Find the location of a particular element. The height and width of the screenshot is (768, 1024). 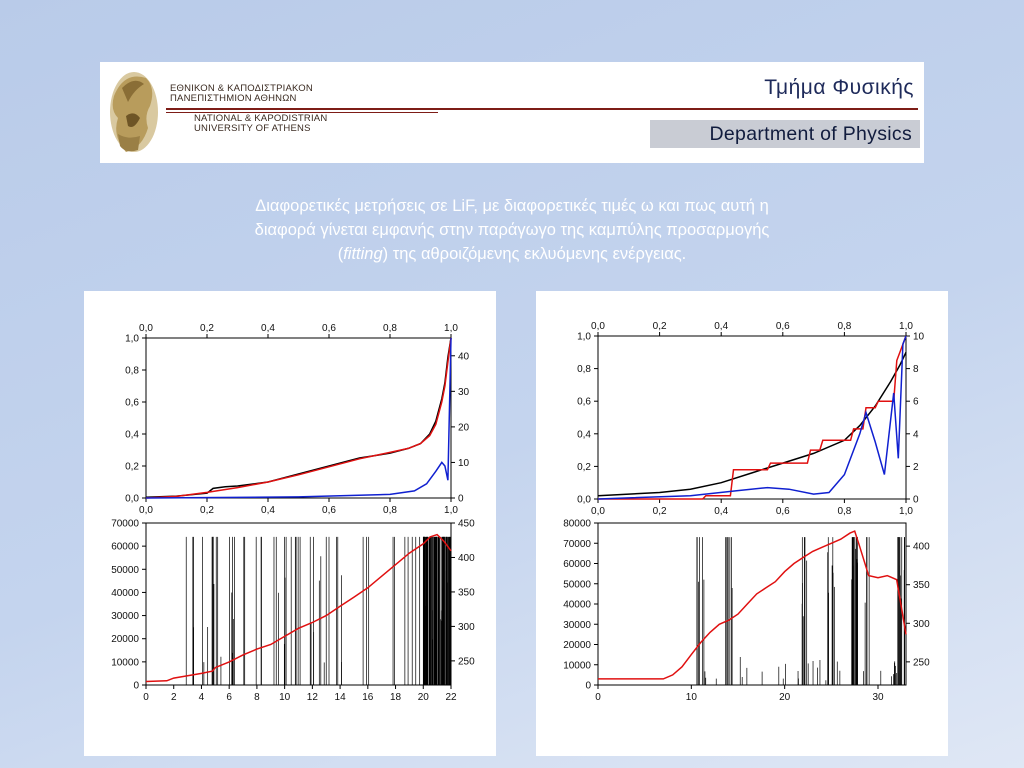

right-top-x-top-tick-label: 0,6 is located at coordinates (783, 326).